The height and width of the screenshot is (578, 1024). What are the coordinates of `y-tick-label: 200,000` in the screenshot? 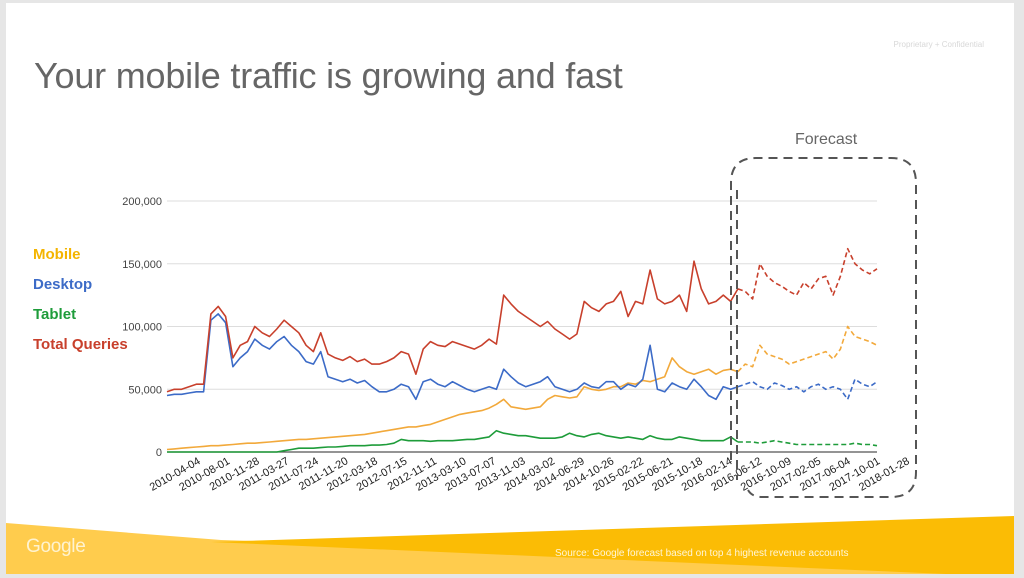 It's located at (142, 202).